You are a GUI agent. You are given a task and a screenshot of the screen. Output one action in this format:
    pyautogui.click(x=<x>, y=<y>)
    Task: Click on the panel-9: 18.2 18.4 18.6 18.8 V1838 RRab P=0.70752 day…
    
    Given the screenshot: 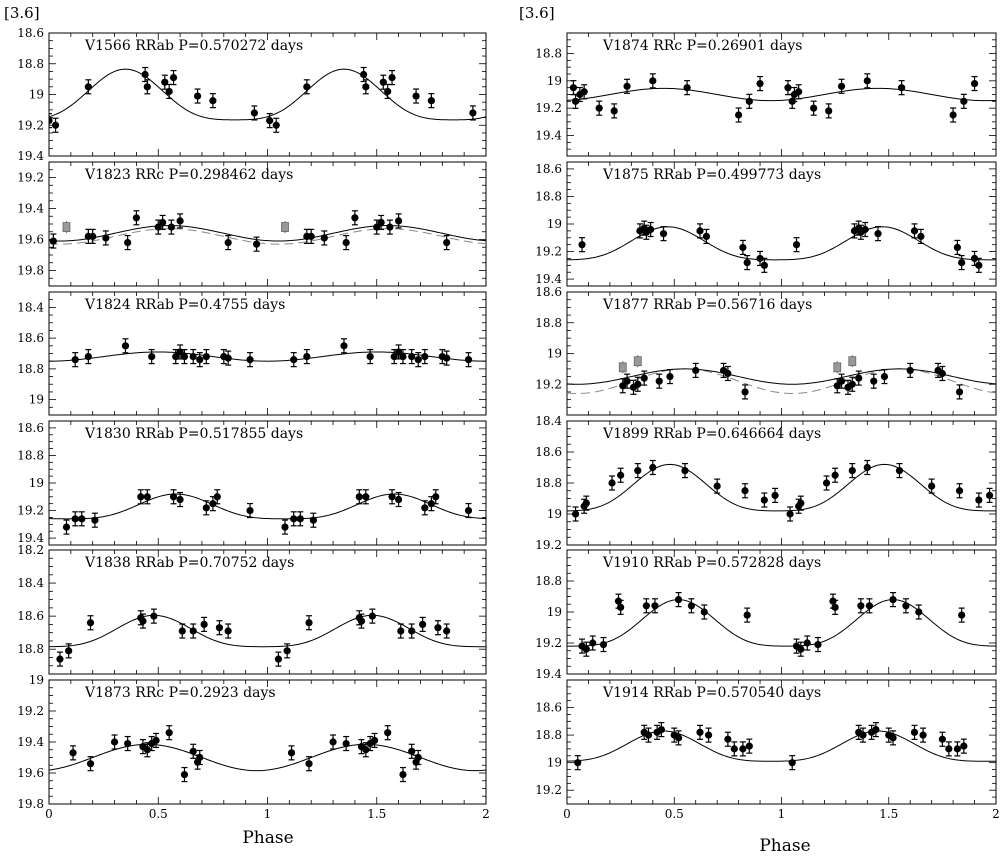 What is the action you would take?
    pyautogui.click(x=252, y=609)
    